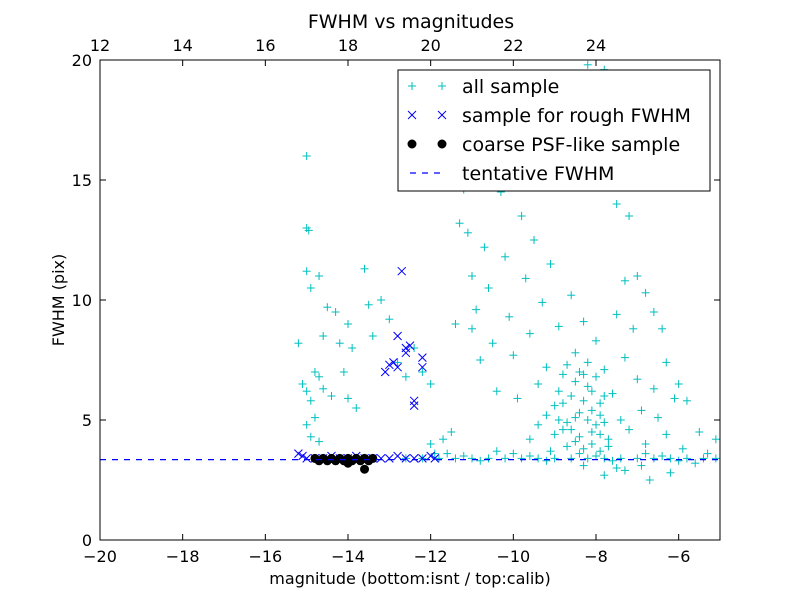 Image resolution: width=800 pixels, height=600 pixels. I want to click on legend-label: coarse PSF-like sample, so click(571, 145).